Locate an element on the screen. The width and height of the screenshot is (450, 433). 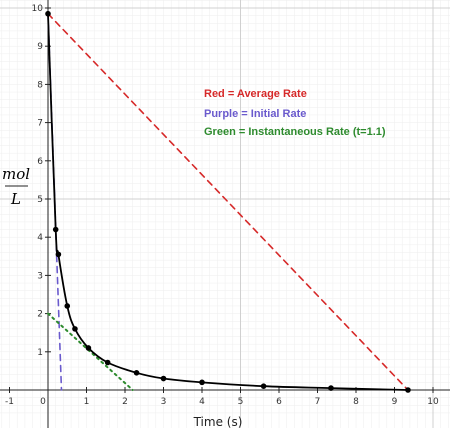
x-tick-label: 7 is located at coordinates (318, 402).